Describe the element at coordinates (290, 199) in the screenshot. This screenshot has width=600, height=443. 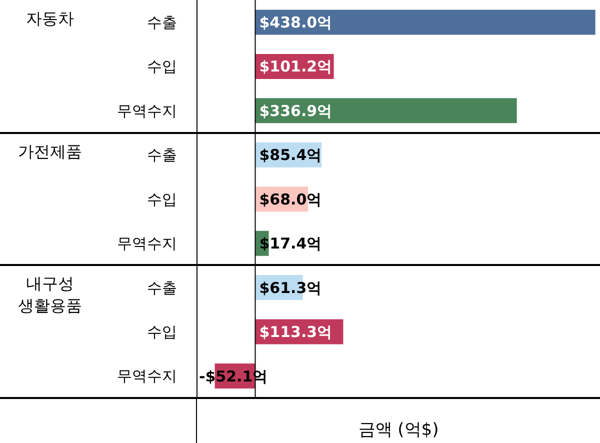
I see `data-label: $68.0억` at that location.